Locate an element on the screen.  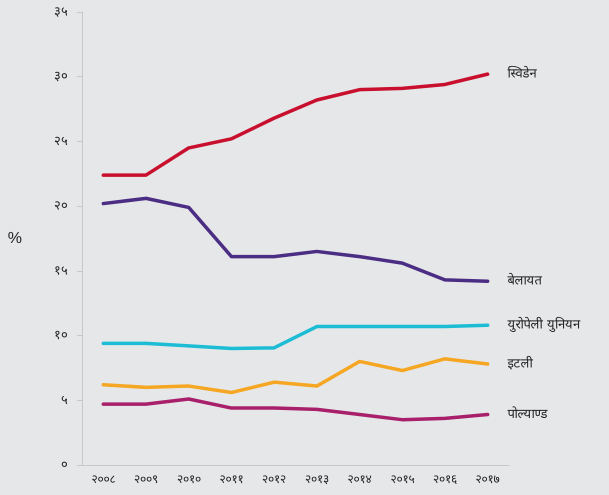
y-axis-title: % is located at coordinates (15, 238).